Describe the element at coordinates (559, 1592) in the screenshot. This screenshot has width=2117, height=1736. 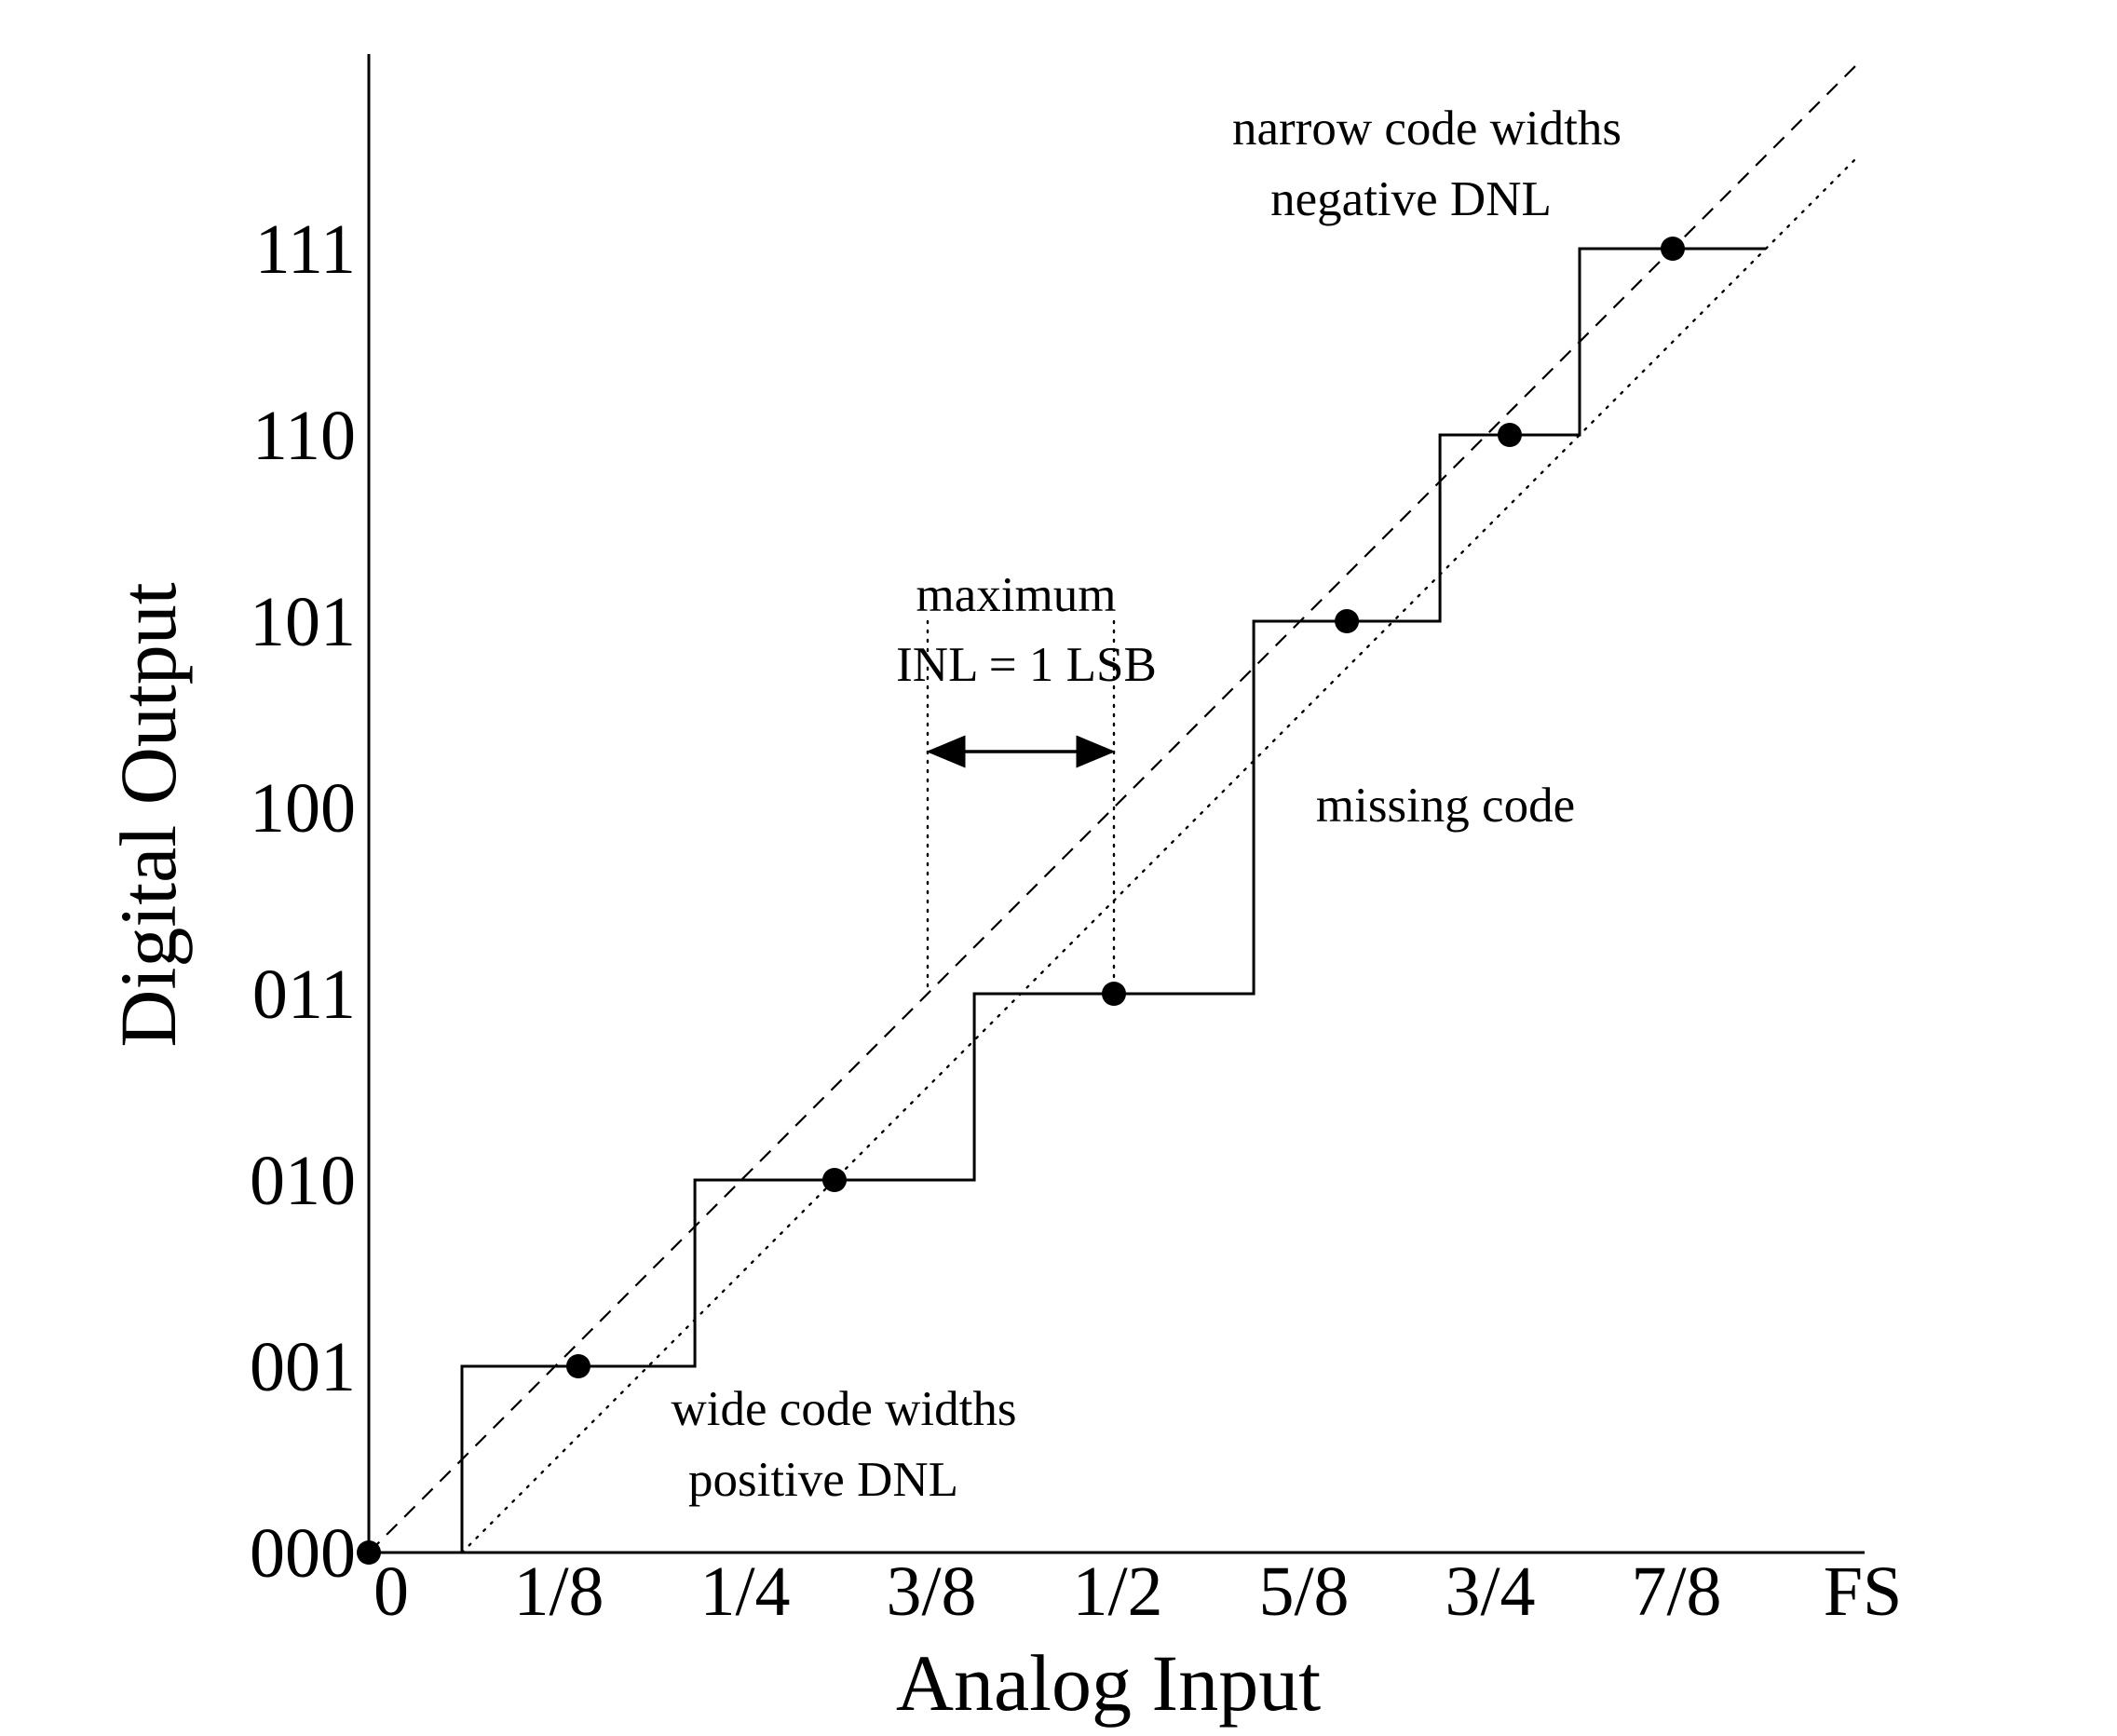
I see `x-tick-label: 1/8` at that location.